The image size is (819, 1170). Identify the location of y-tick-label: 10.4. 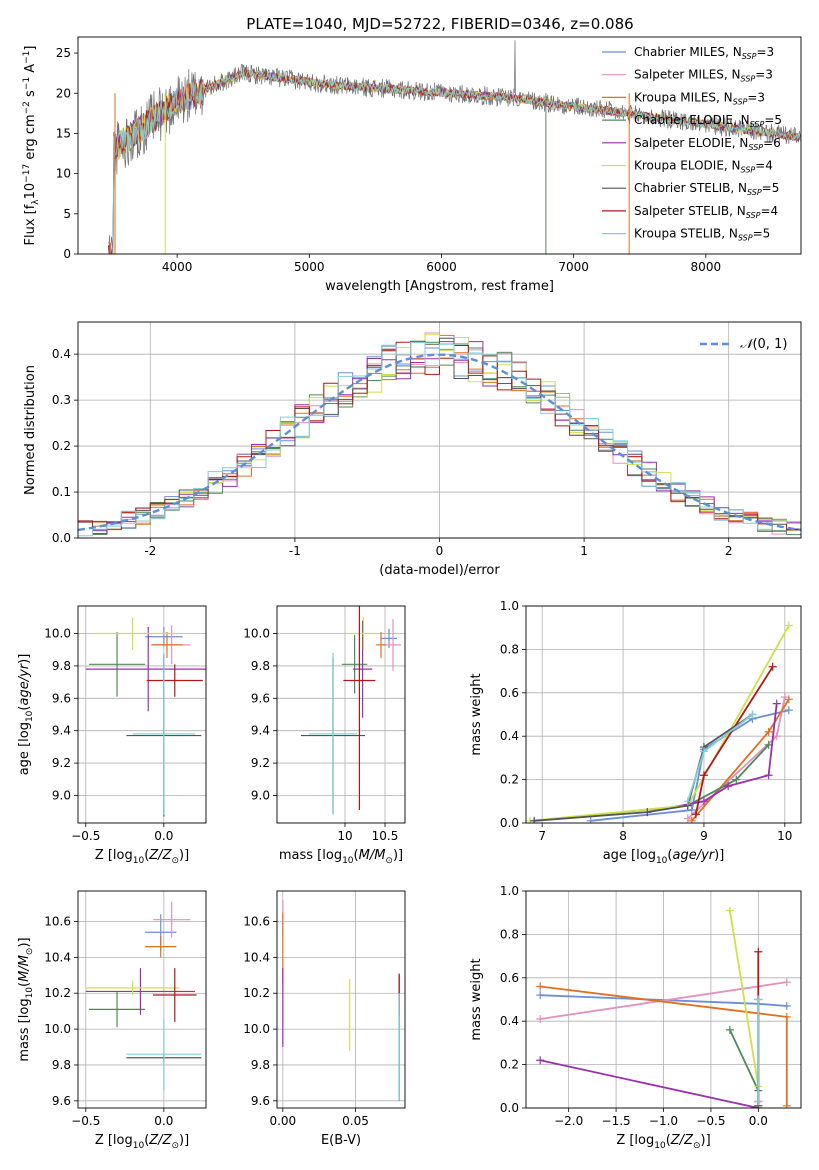
(57, 957).